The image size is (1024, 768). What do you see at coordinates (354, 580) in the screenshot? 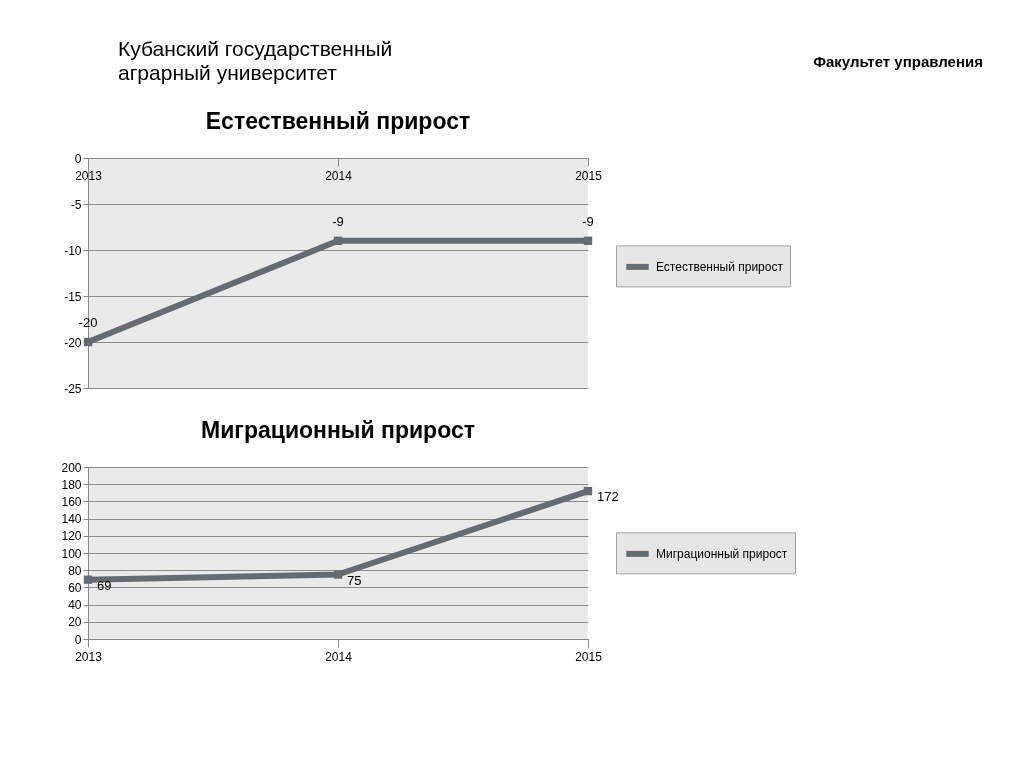
I see `data-label: 75` at bounding box center [354, 580].